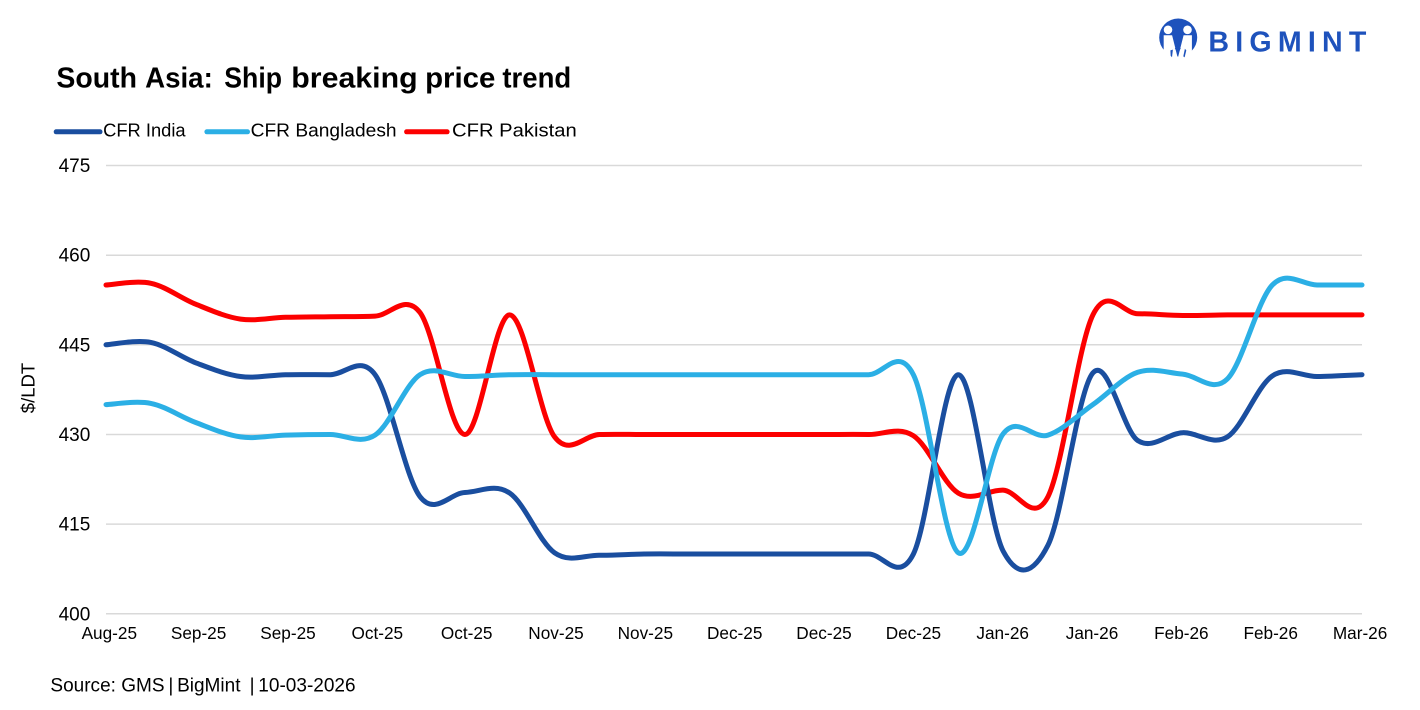 The image size is (1420, 710). I want to click on svg-text: 475, so click(75, 166).